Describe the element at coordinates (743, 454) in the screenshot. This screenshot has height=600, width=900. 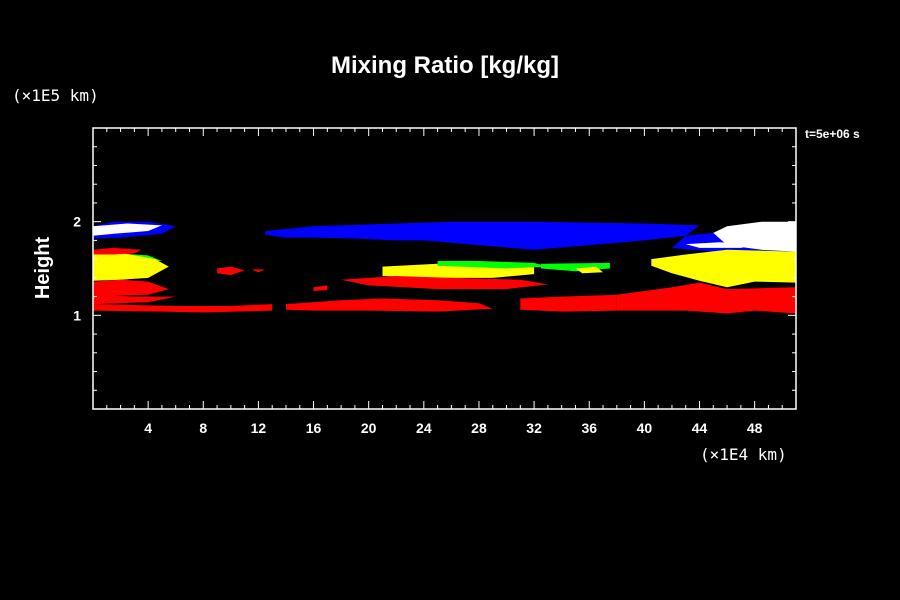
I see `x-unit-label: (×1E4 km)` at that location.